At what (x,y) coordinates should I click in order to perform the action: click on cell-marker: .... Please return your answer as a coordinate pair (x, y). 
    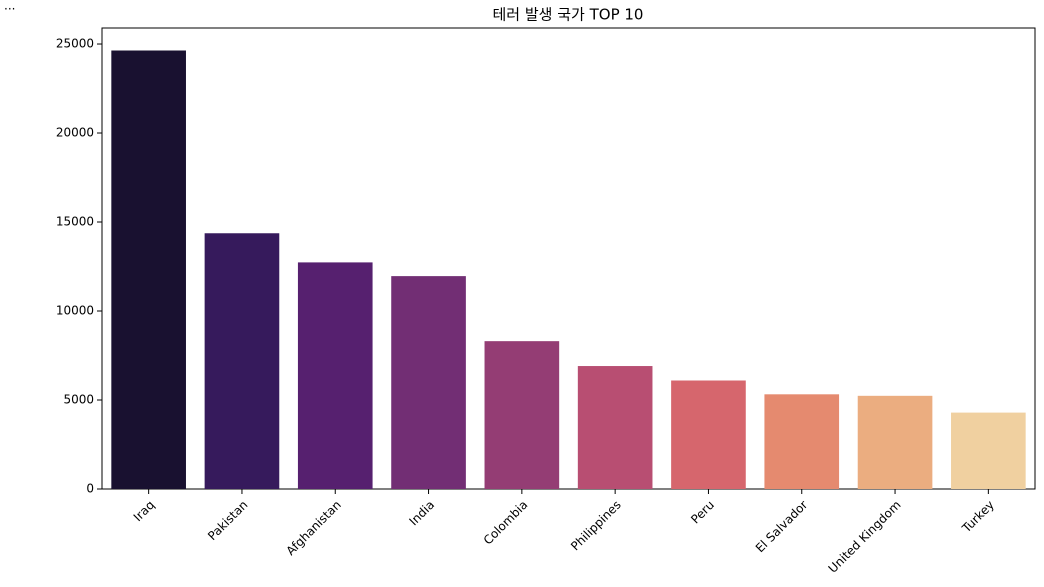
    Looking at the image, I should click on (9, 6).